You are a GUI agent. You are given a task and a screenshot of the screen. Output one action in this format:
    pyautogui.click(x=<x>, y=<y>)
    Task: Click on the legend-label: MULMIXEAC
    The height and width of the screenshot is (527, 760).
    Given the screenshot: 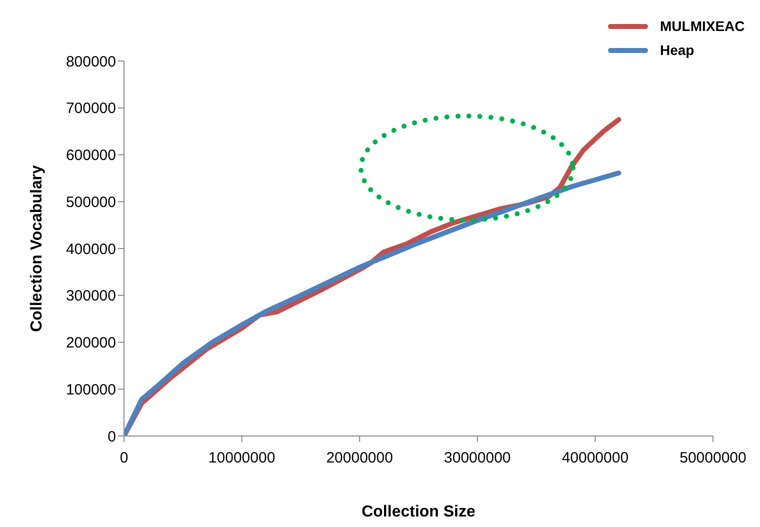 What is the action you would take?
    pyautogui.click(x=702, y=26)
    